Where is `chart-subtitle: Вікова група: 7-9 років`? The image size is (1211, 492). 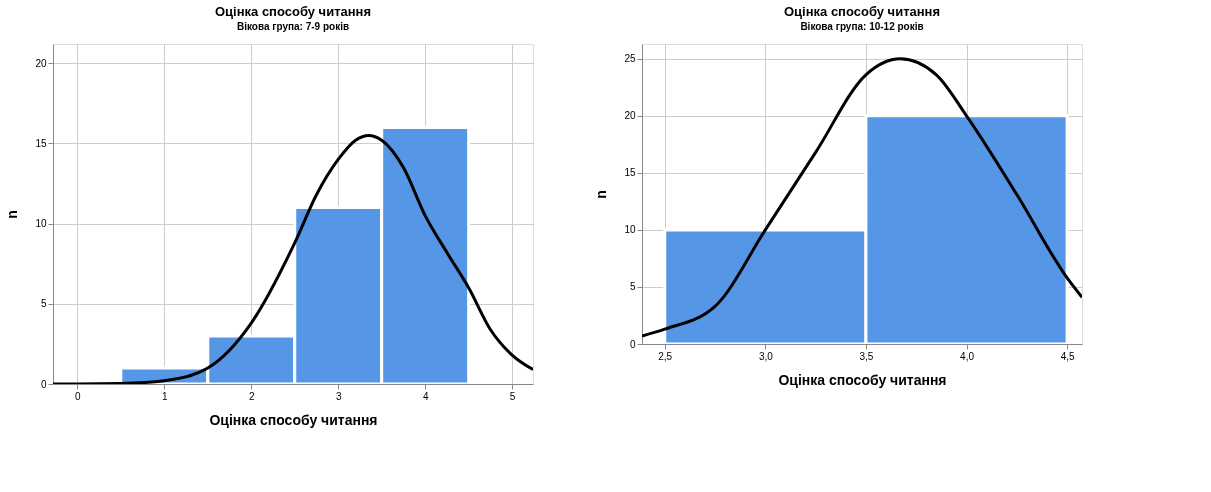
chart-subtitle: Вікова група: 7-9 років is located at coordinates (293, 26).